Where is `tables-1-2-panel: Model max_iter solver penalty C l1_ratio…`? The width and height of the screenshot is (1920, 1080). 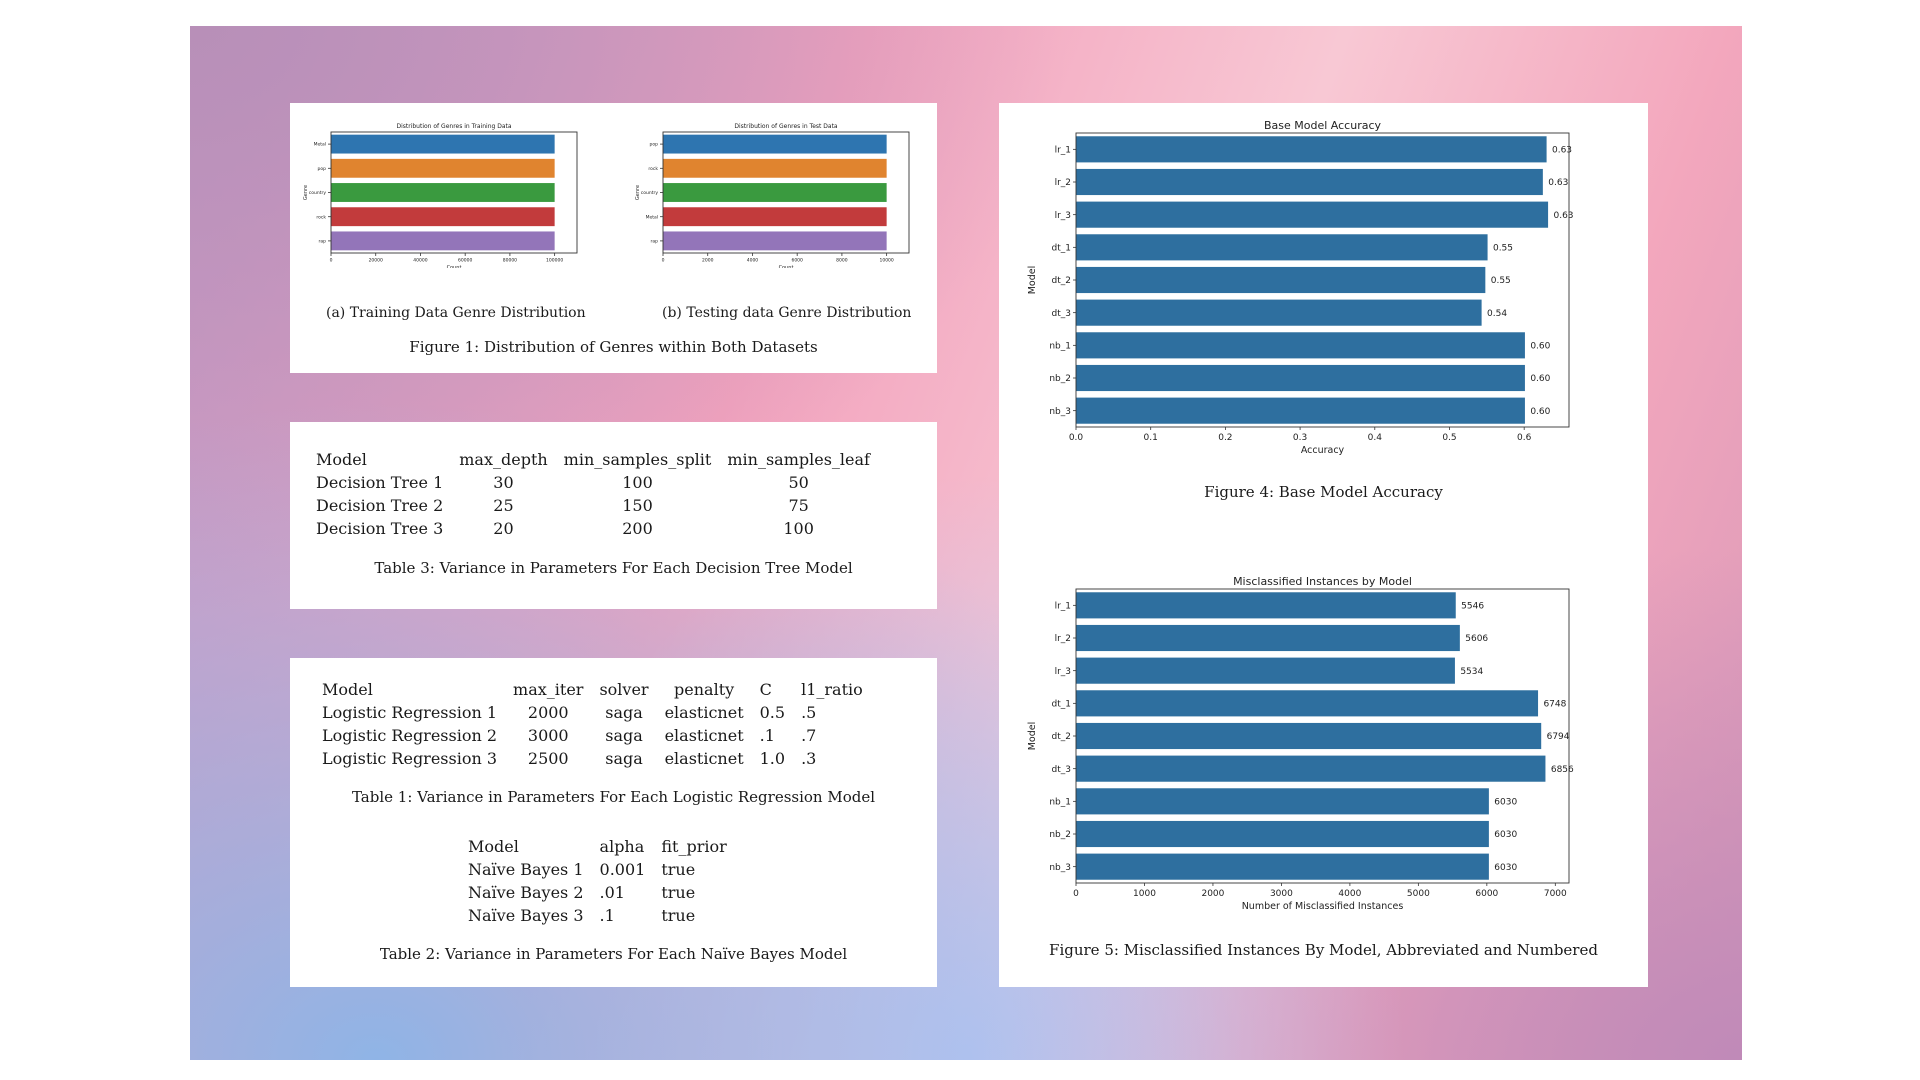 tables-1-2-panel: Model max_iter solver penalty C l1_ratio… is located at coordinates (613, 822).